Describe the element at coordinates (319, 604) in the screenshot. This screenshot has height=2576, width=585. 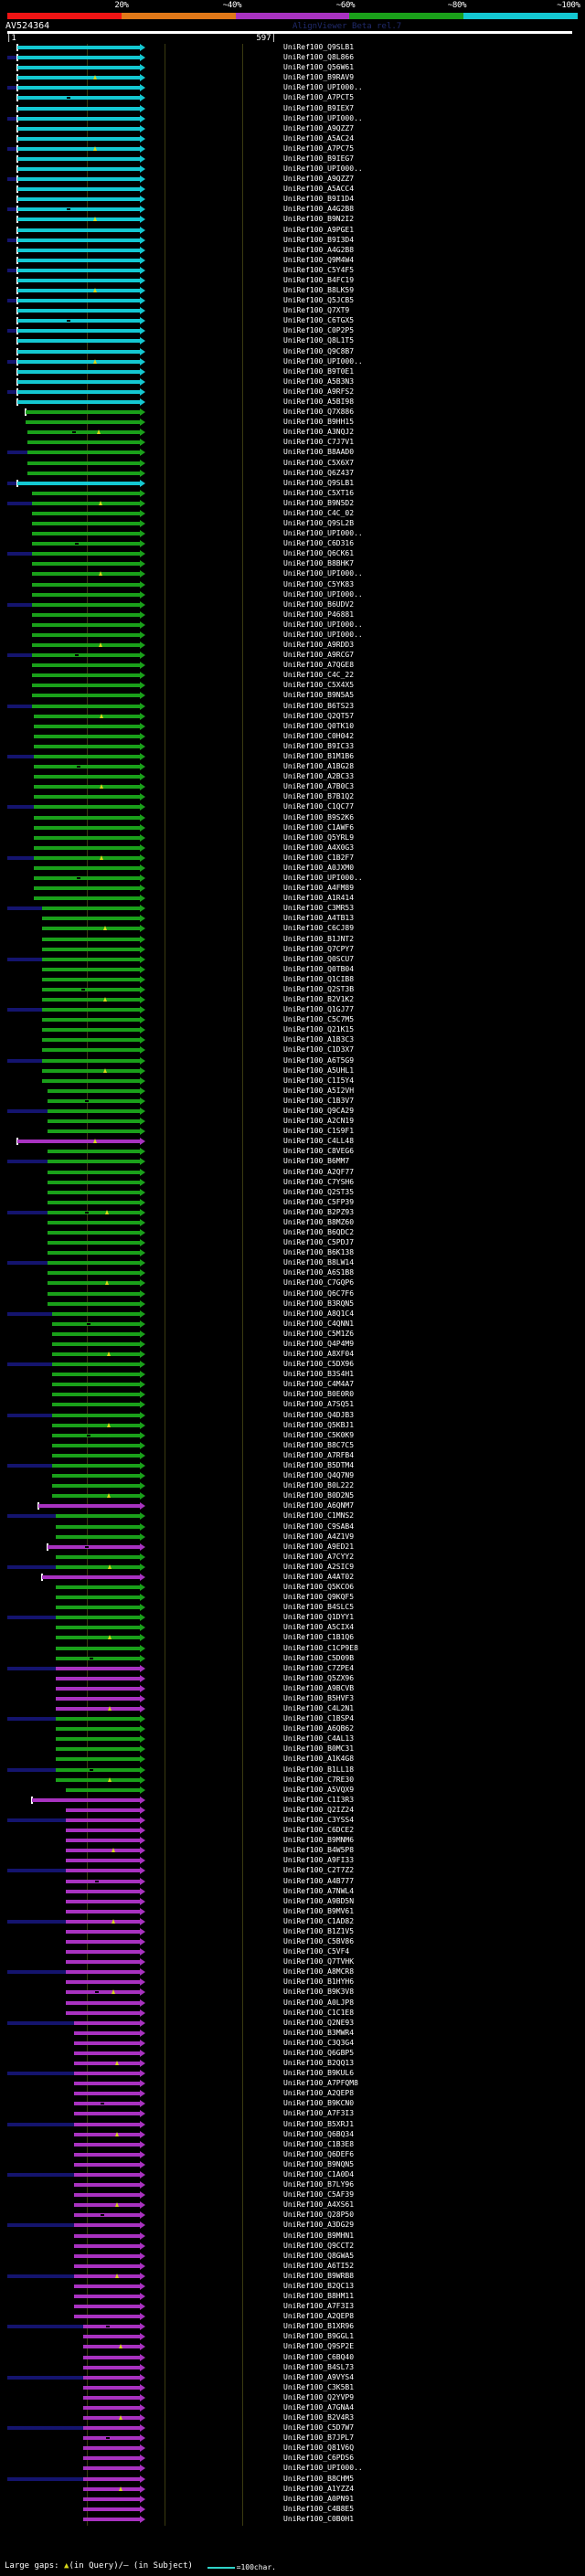
I see `hit-accession-label: UniRef100_B6UDV2` at that location.